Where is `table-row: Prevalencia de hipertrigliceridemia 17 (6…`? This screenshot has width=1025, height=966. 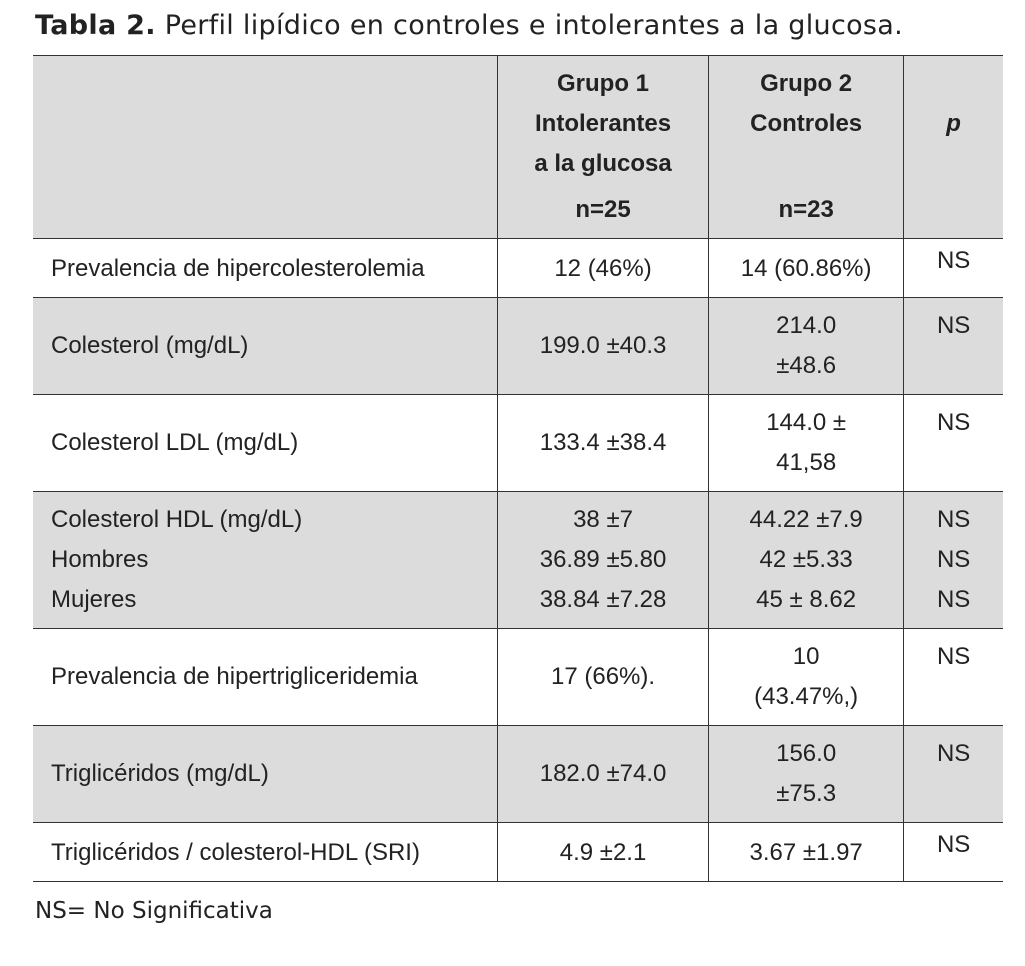 table-row: Prevalencia de hipertrigliceridemia 17 (6… is located at coordinates (518, 677).